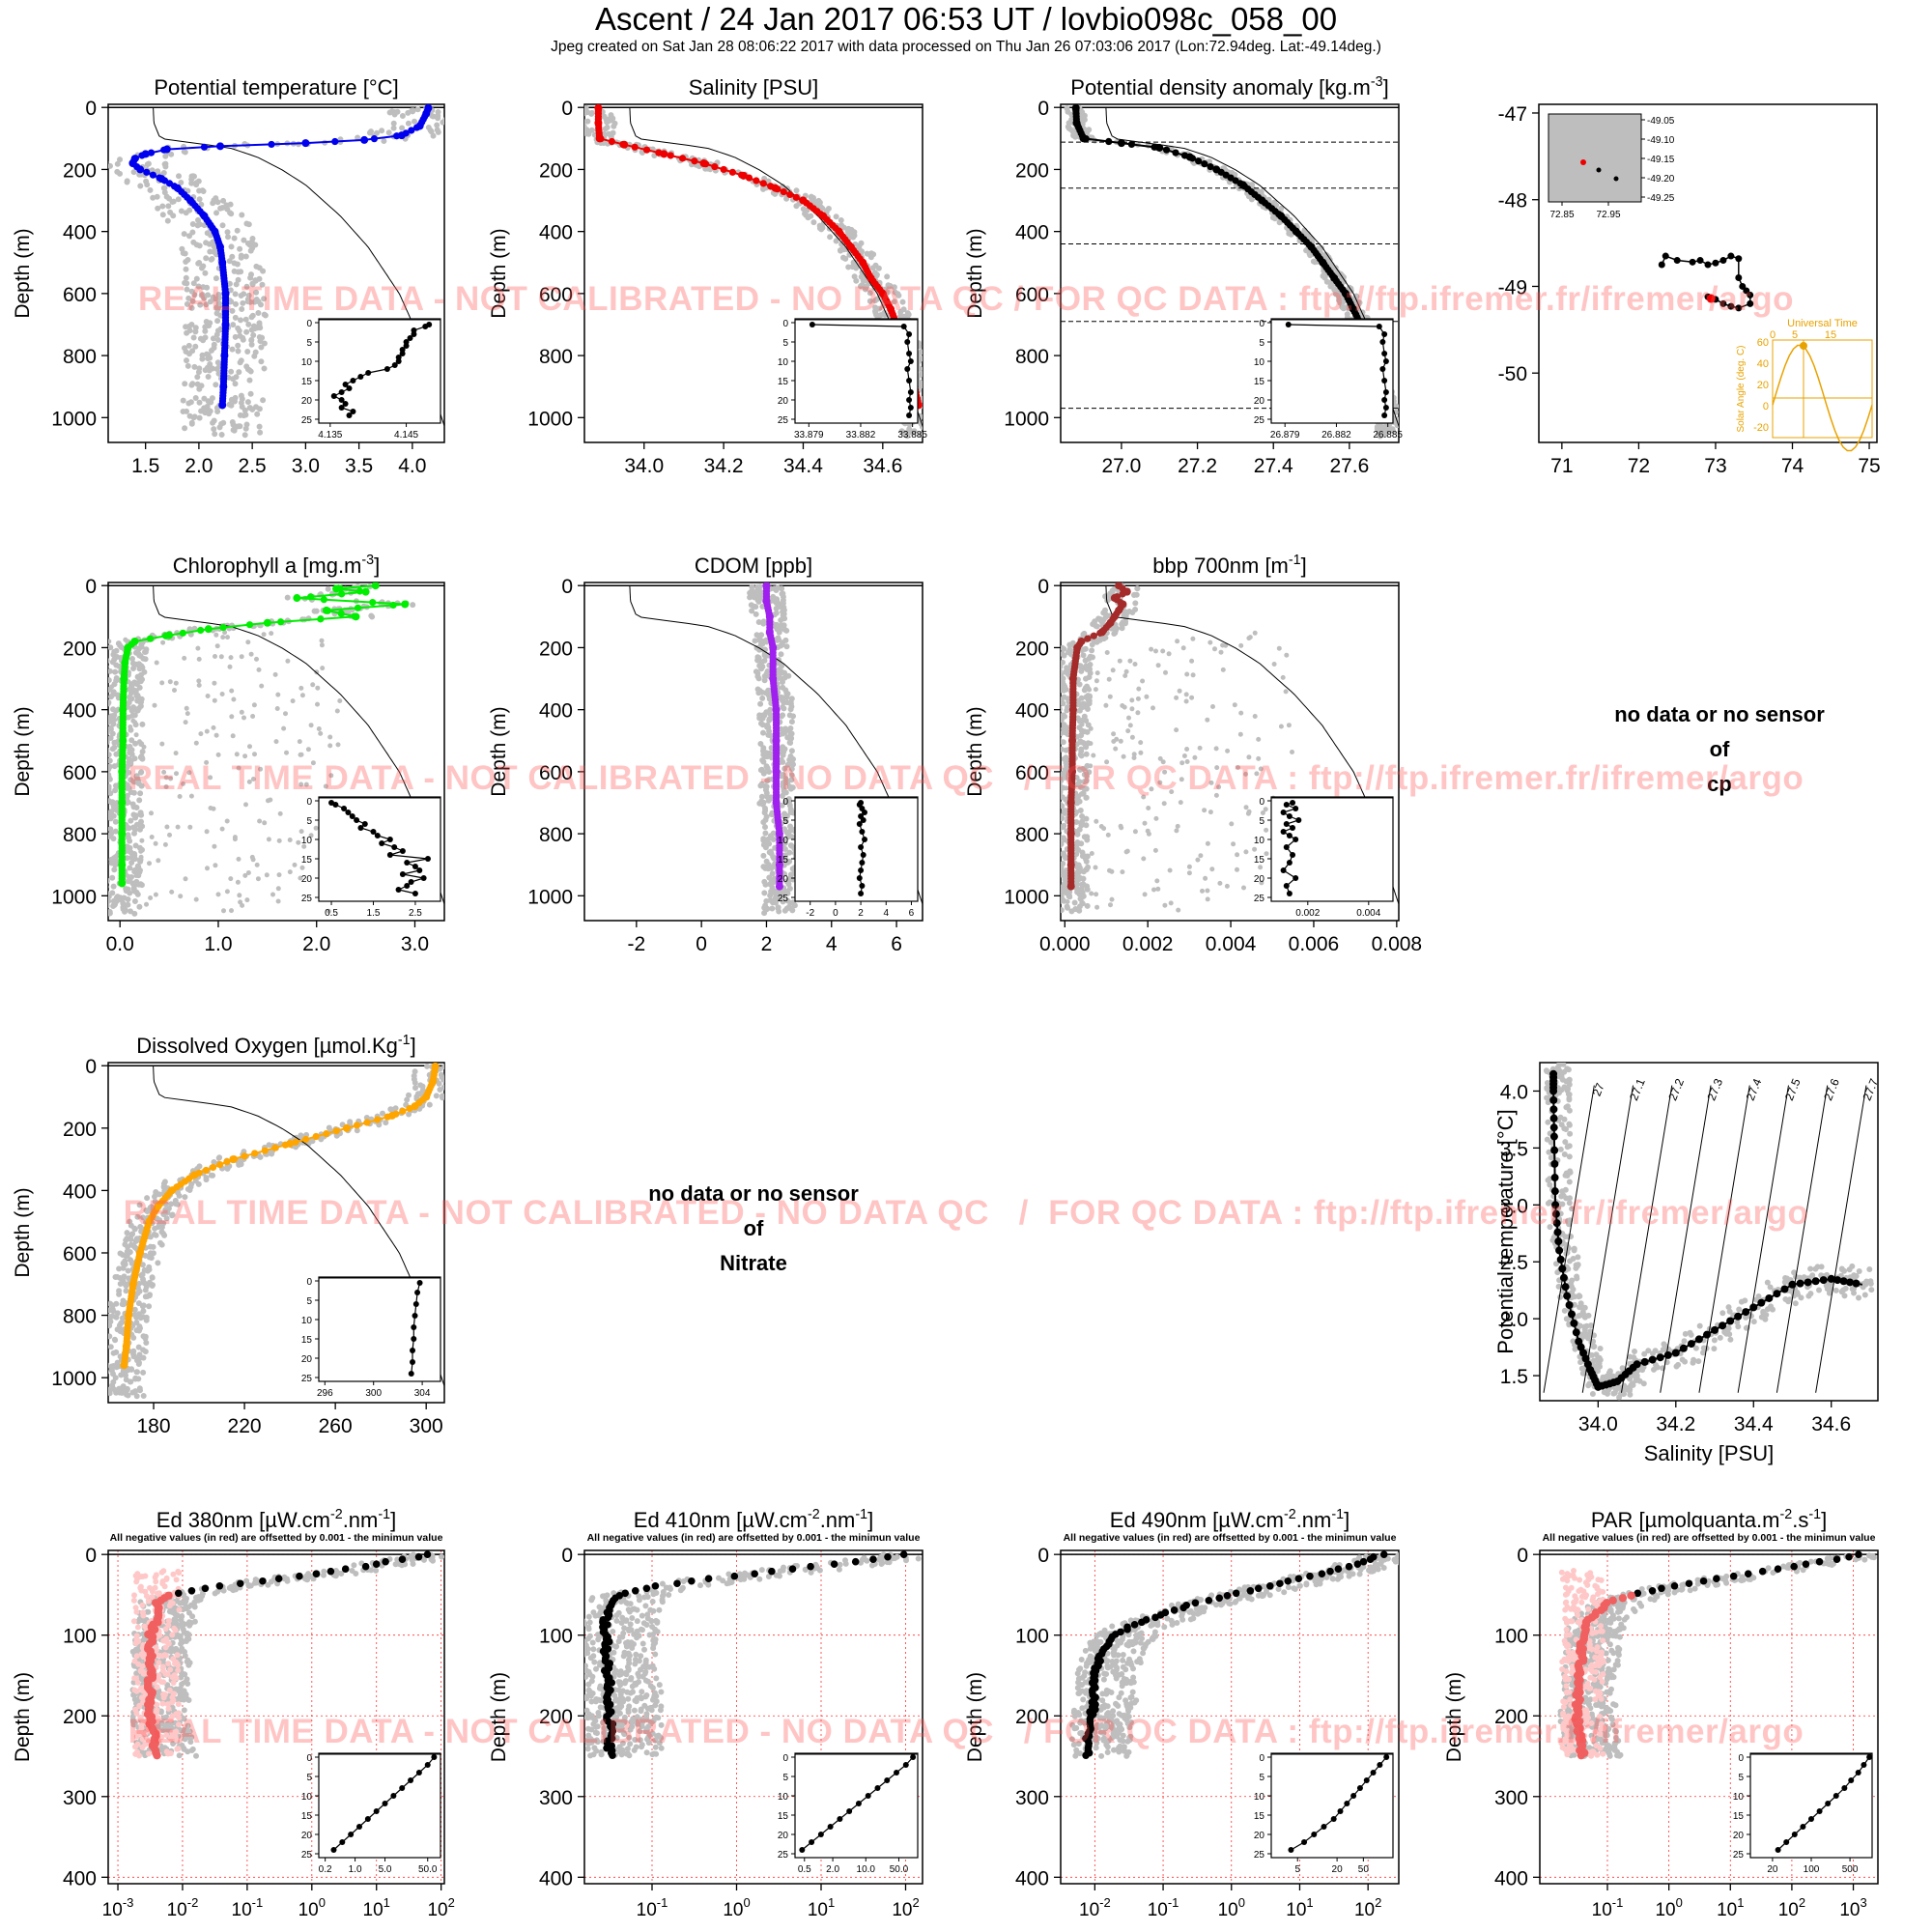  Describe the element at coordinates (652, 1907) in the screenshot. I see `x-tick-label: 10⁻¹` at that location.